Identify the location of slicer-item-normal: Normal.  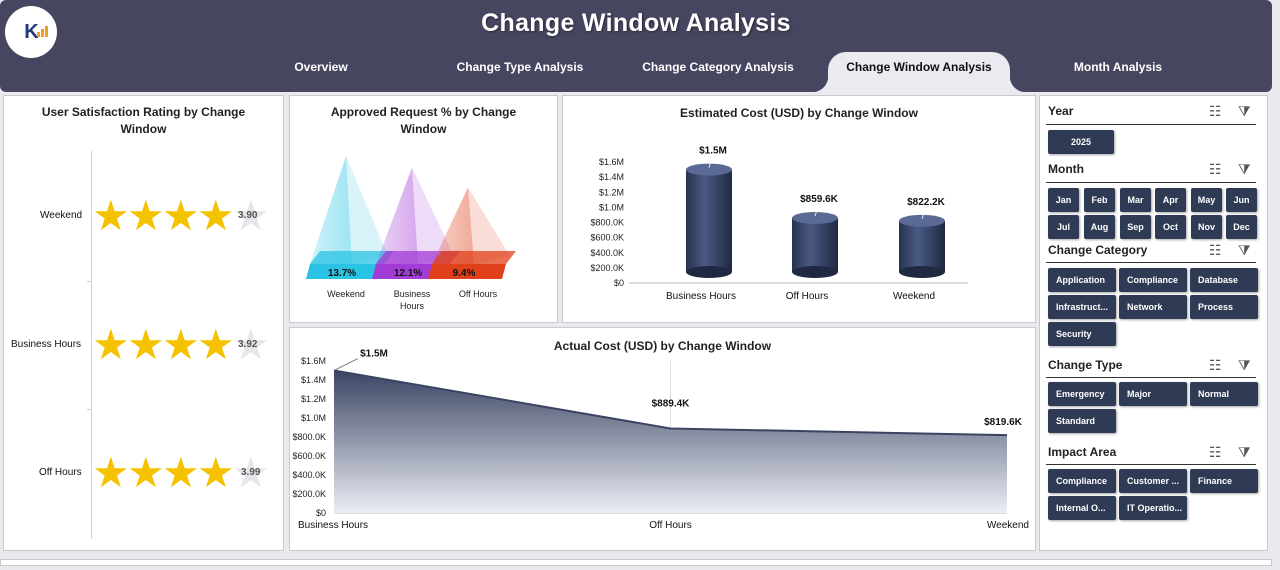
(1224, 394).